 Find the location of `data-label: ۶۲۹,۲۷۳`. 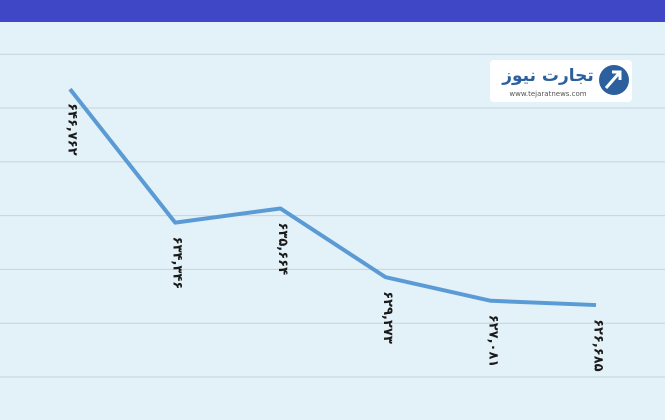

data-label: ۶۲۹,۲۷۳ is located at coordinates (387, 317).